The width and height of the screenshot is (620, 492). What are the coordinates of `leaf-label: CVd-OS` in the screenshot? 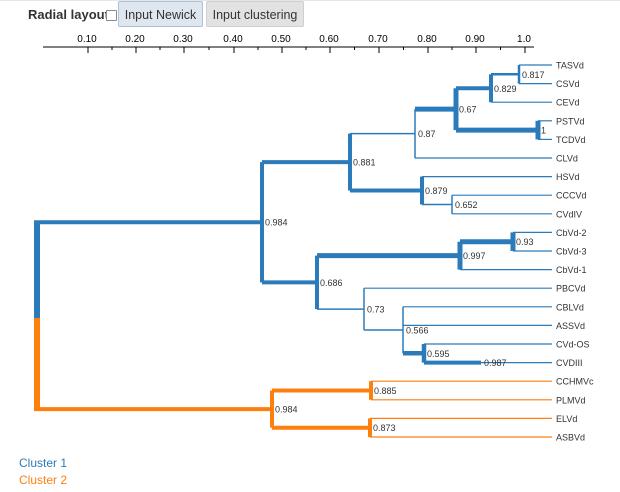 It's located at (573, 345).